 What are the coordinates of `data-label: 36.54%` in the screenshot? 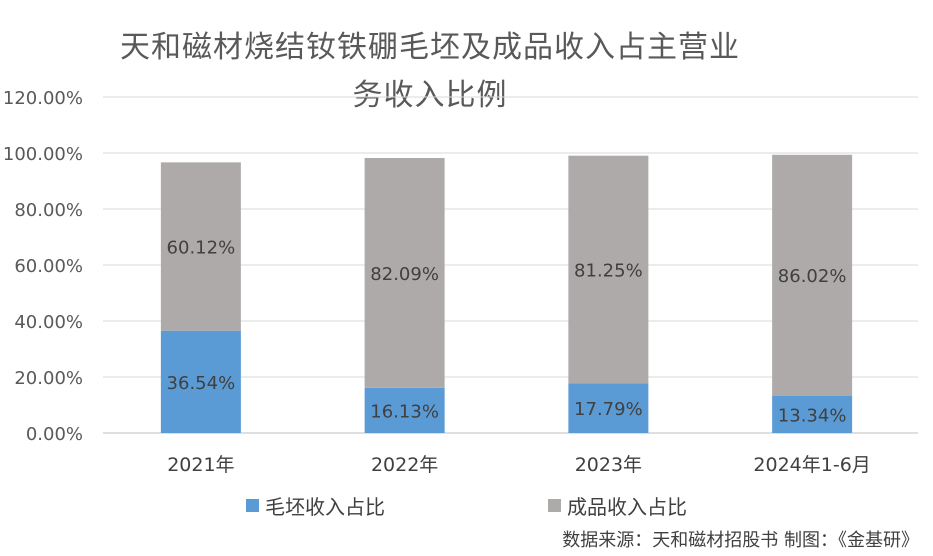 It's located at (201, 383).